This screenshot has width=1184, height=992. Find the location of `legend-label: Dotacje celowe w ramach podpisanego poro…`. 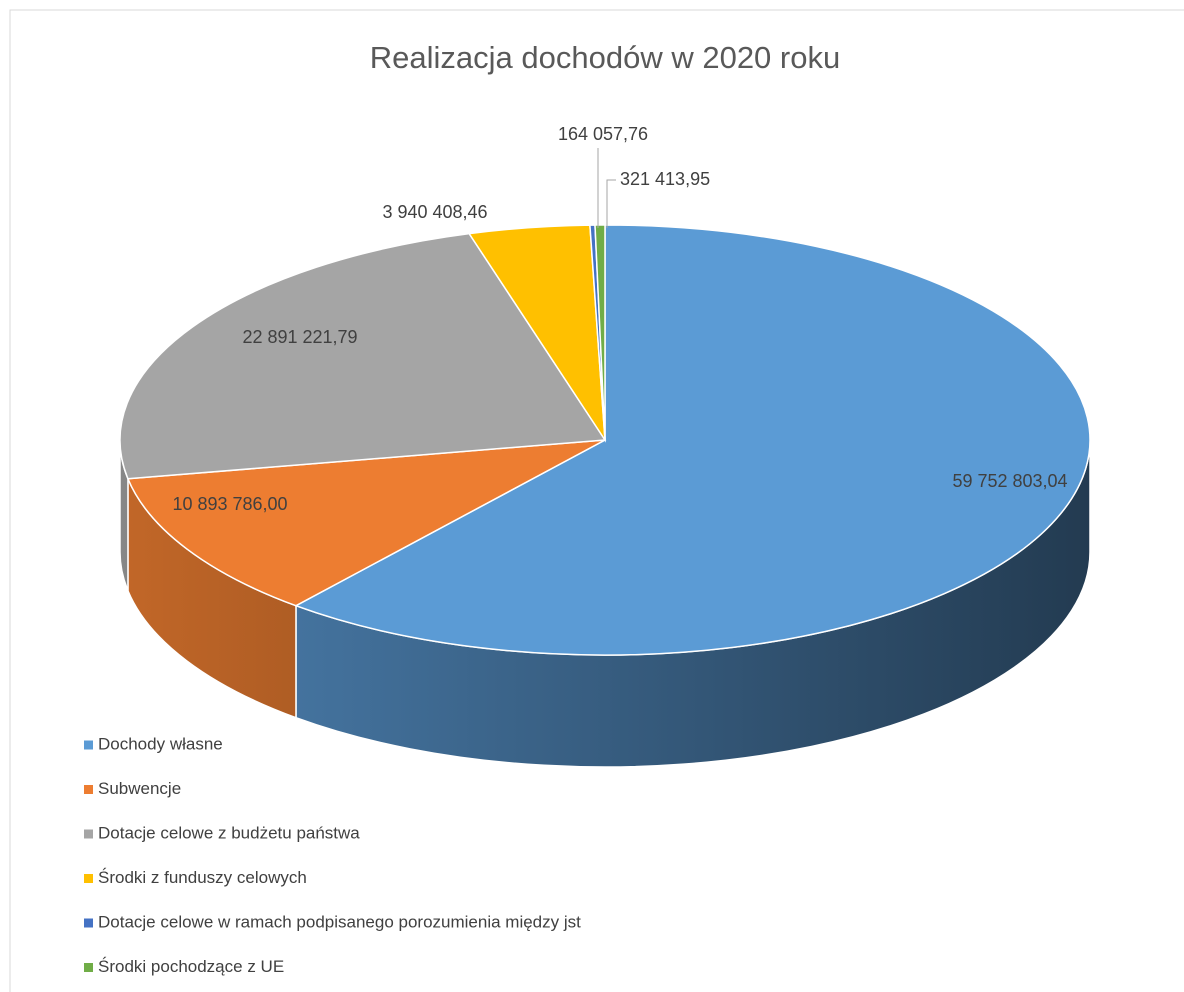

legend-label: Dotacje celowe w ramach podpisanego poro… is located at coordinates (339, 921).